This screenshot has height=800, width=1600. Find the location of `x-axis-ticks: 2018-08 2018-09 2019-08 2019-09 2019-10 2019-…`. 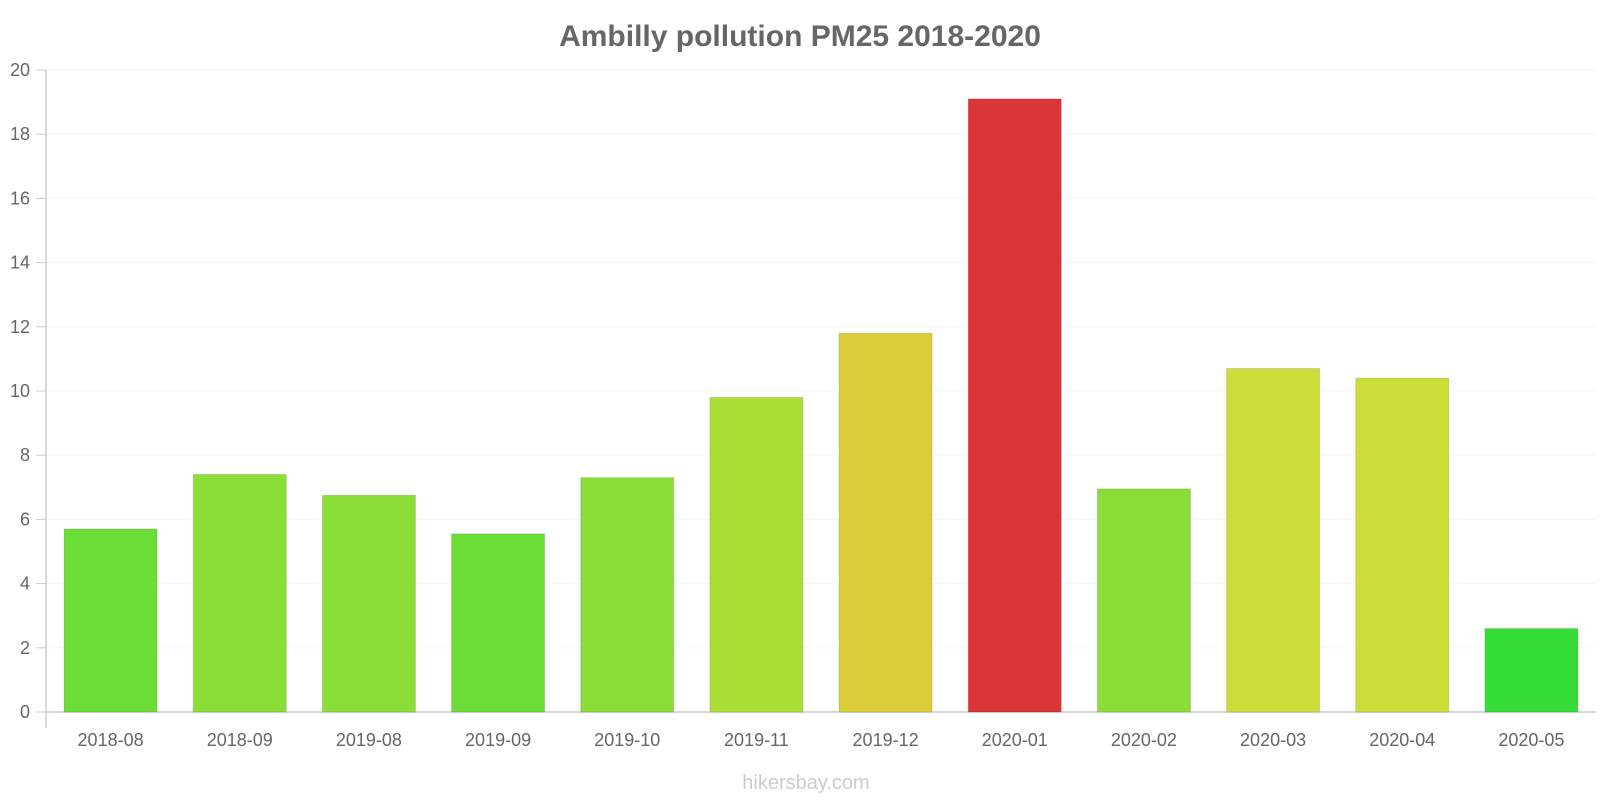

x-axis-ticks: 2018-08 2018-09 2019-08 2019-09 2019-10 2019-… is located at coordinates (821, 740).